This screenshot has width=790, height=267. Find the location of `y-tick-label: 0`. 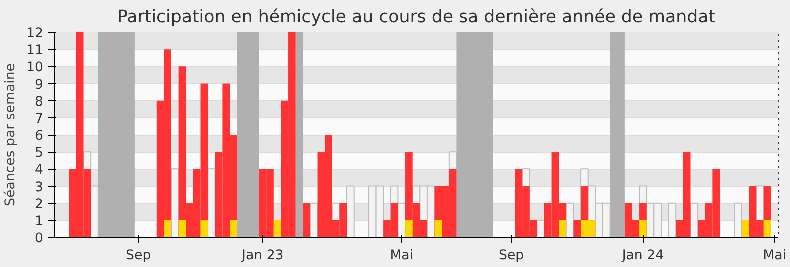

y-tick-label: 0 is located at coordinates (39, 239).